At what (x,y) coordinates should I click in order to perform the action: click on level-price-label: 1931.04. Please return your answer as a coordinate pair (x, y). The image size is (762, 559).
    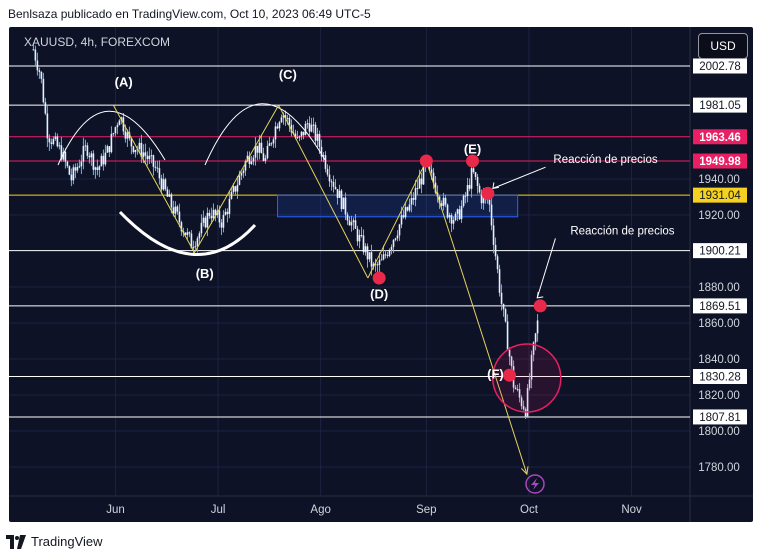
    Looking at the image, I should click on (720, 196).